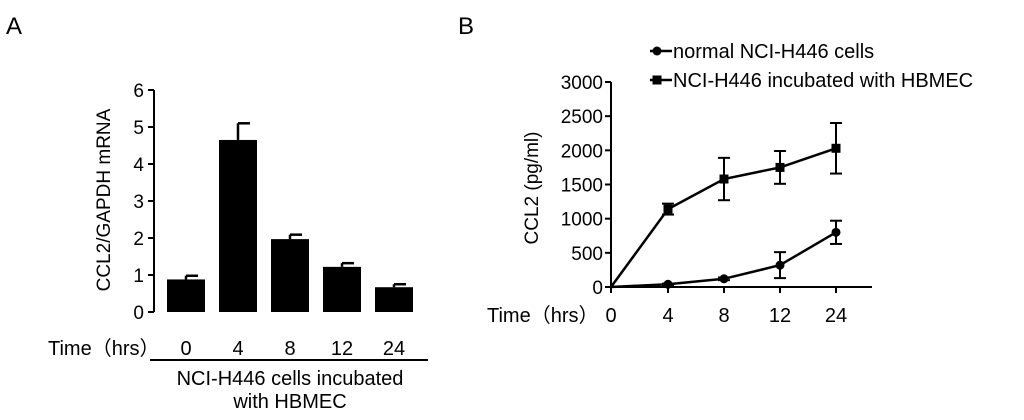  What do you see at coordinates (138, 239) in the screenshot?
I see `panel-a-y-tick-label: 2` at bounding box center [138, 239].